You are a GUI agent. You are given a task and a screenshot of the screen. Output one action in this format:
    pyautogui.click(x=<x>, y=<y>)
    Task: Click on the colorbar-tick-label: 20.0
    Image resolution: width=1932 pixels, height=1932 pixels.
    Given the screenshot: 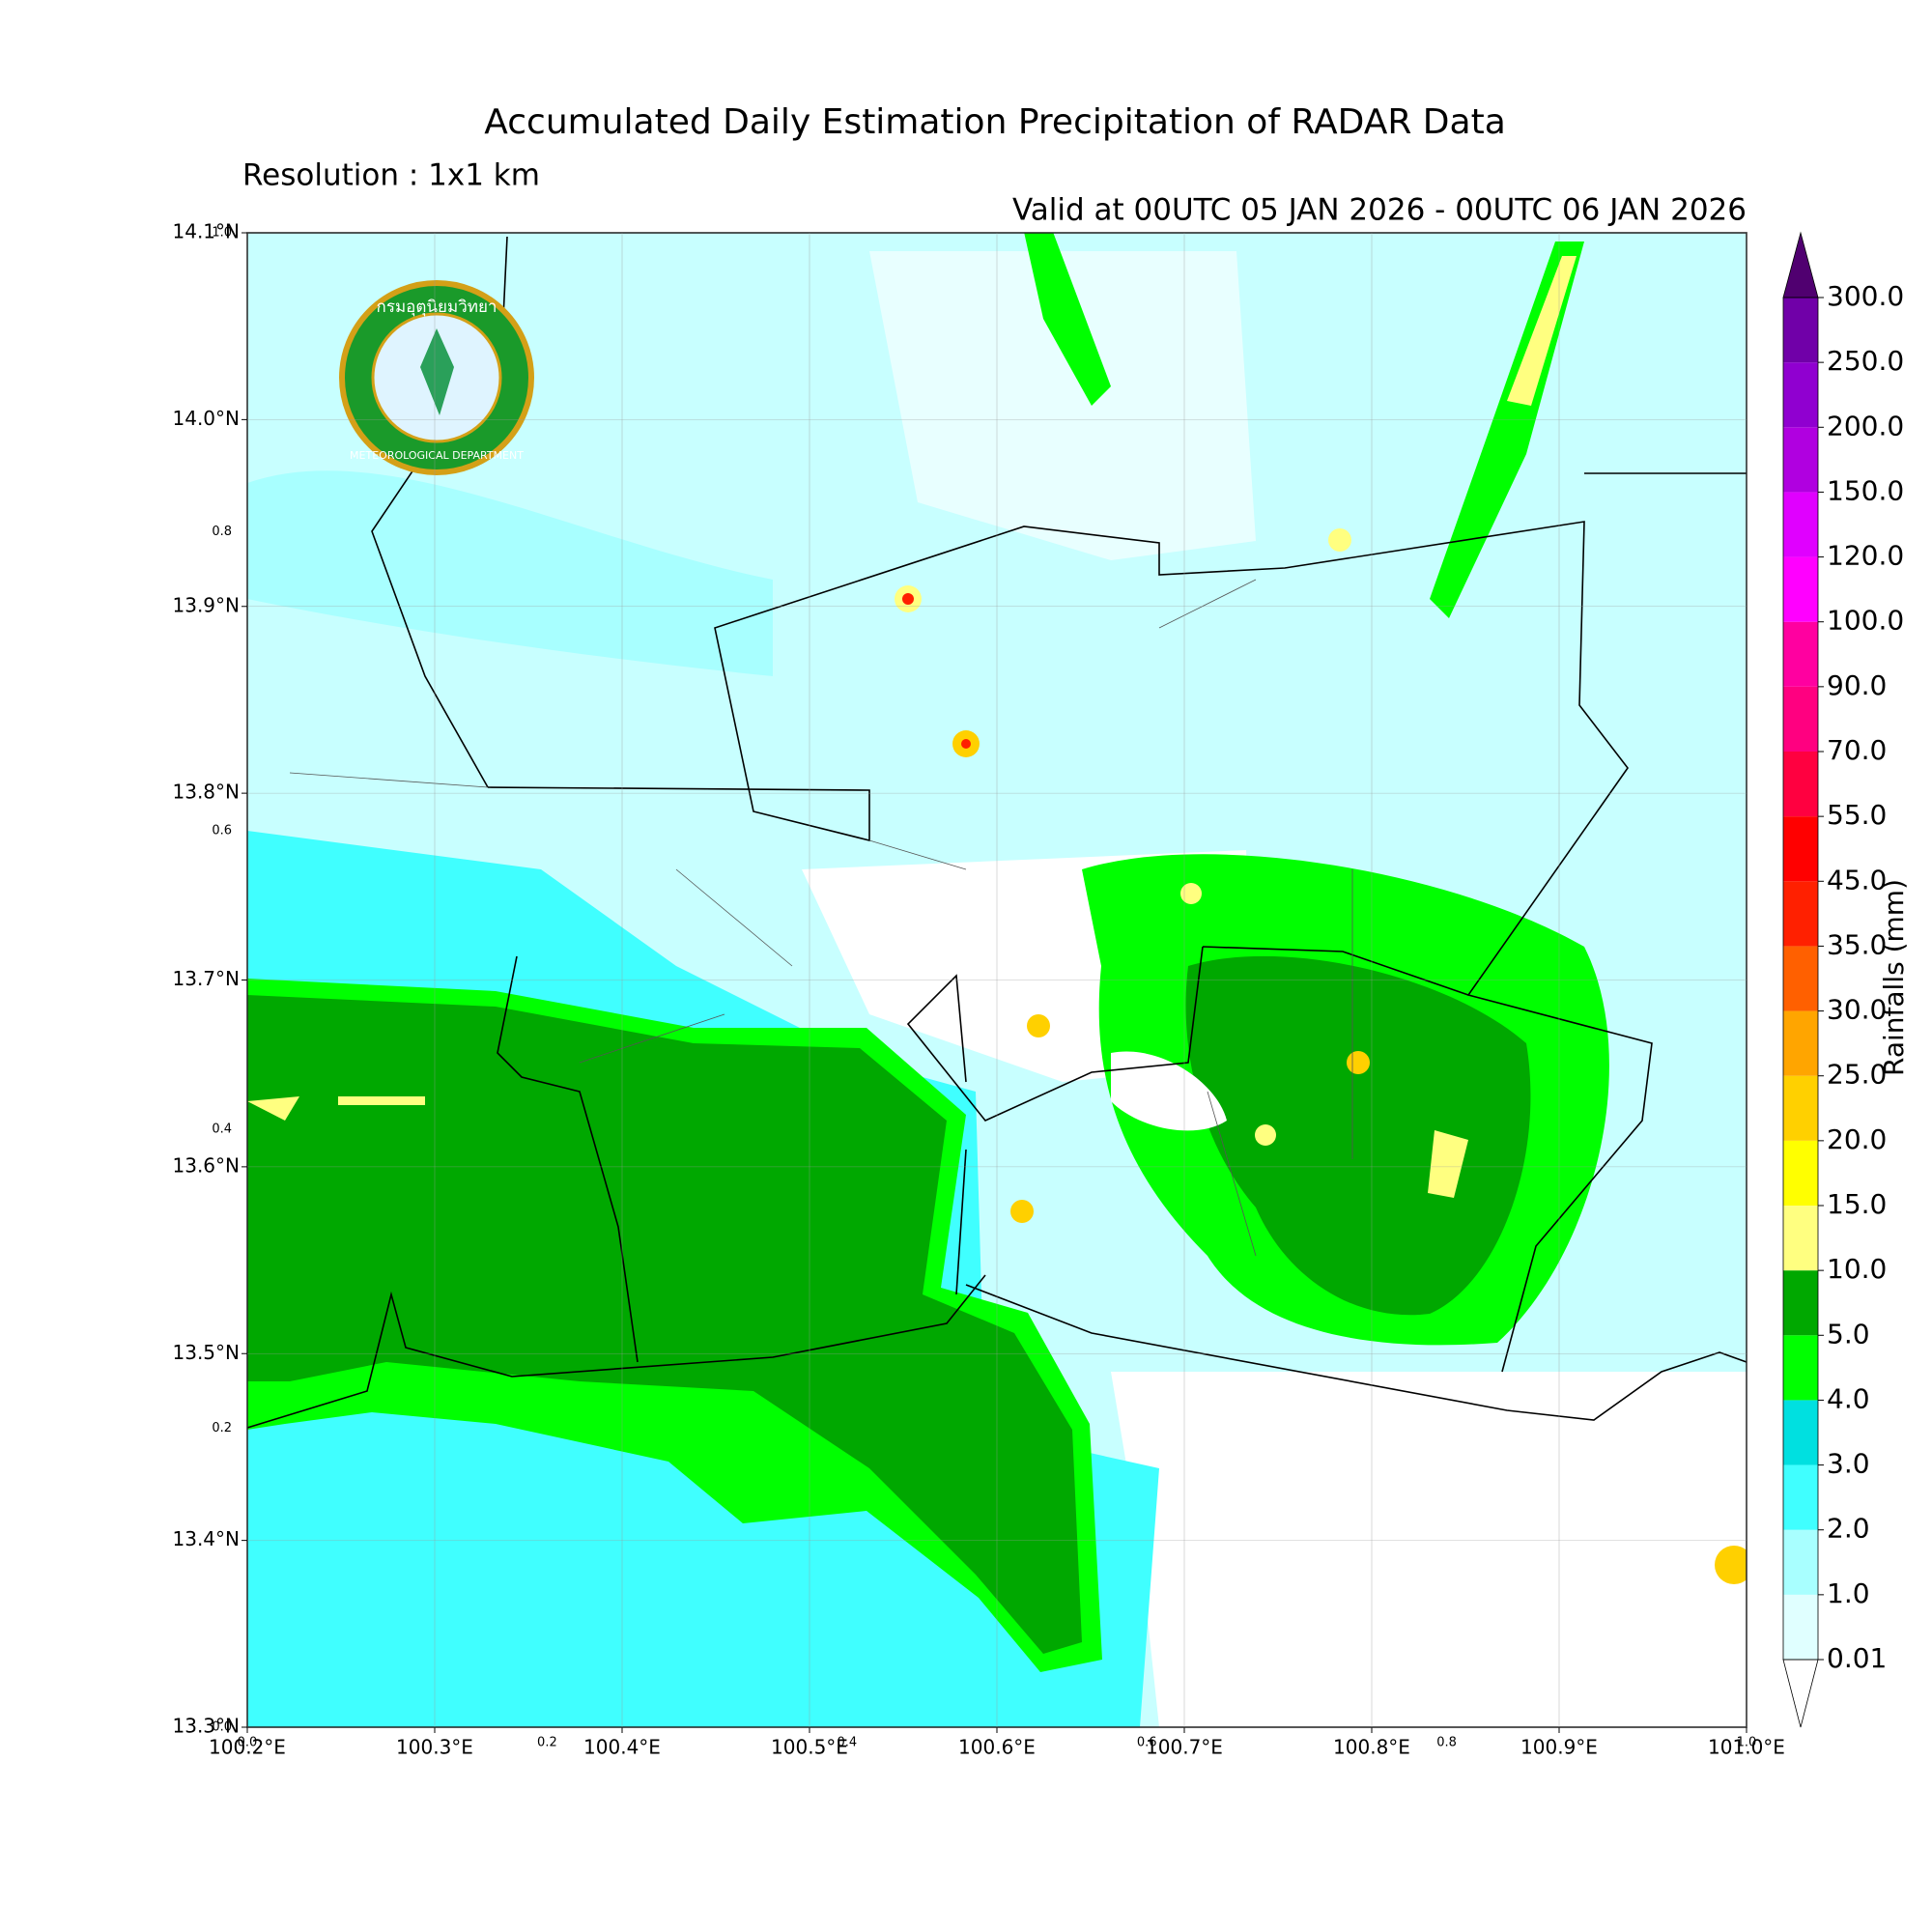 What is the action you would take?
    pyautogui.click(x=1857, y=1139)
    